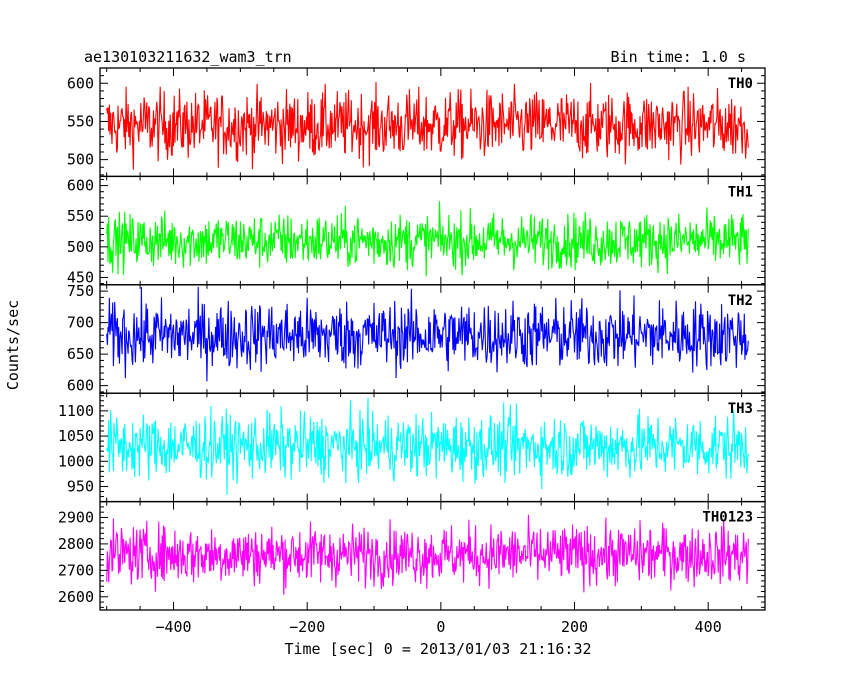 The image size is (850, 680). Describe the element at coordinates (740, 192) in the screenshot. I see `panel-label-th1: TH1` at that location.